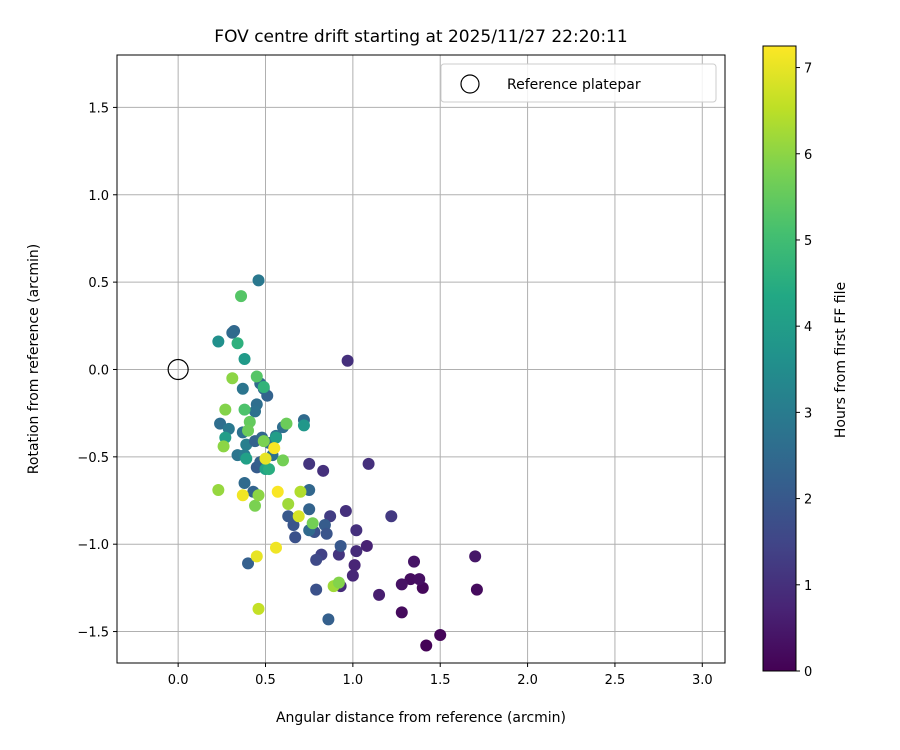  I want to click on x-tick-label: 3.0, so click(702, 680).